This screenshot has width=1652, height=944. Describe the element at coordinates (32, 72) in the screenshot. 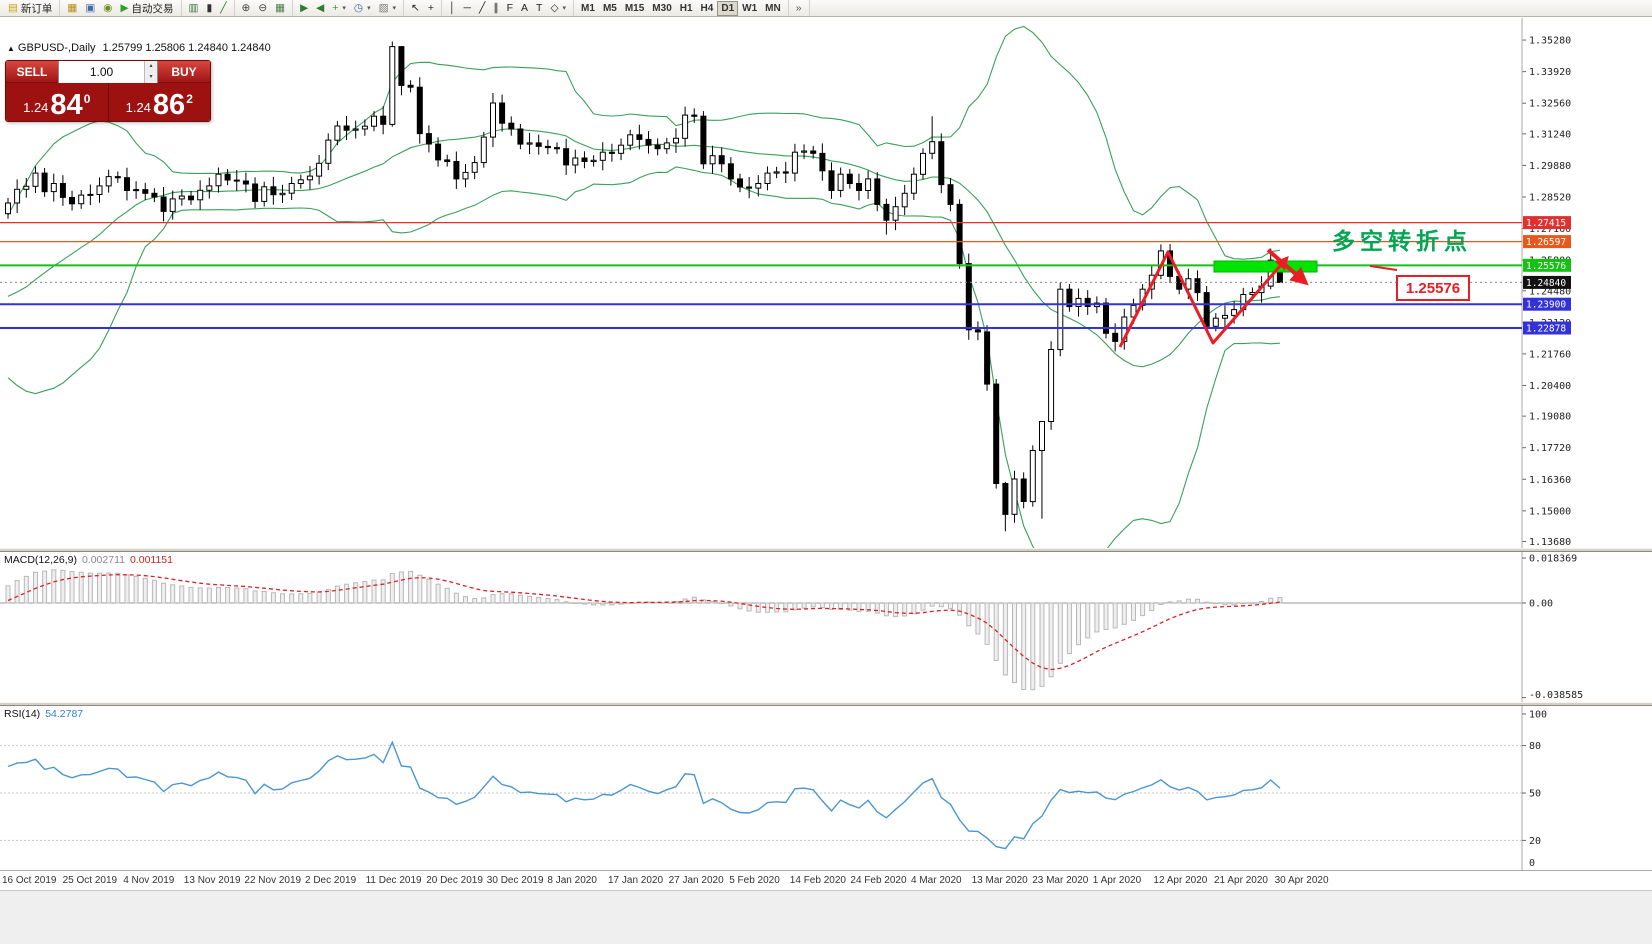

I see `sell-button: SELL` at that location.